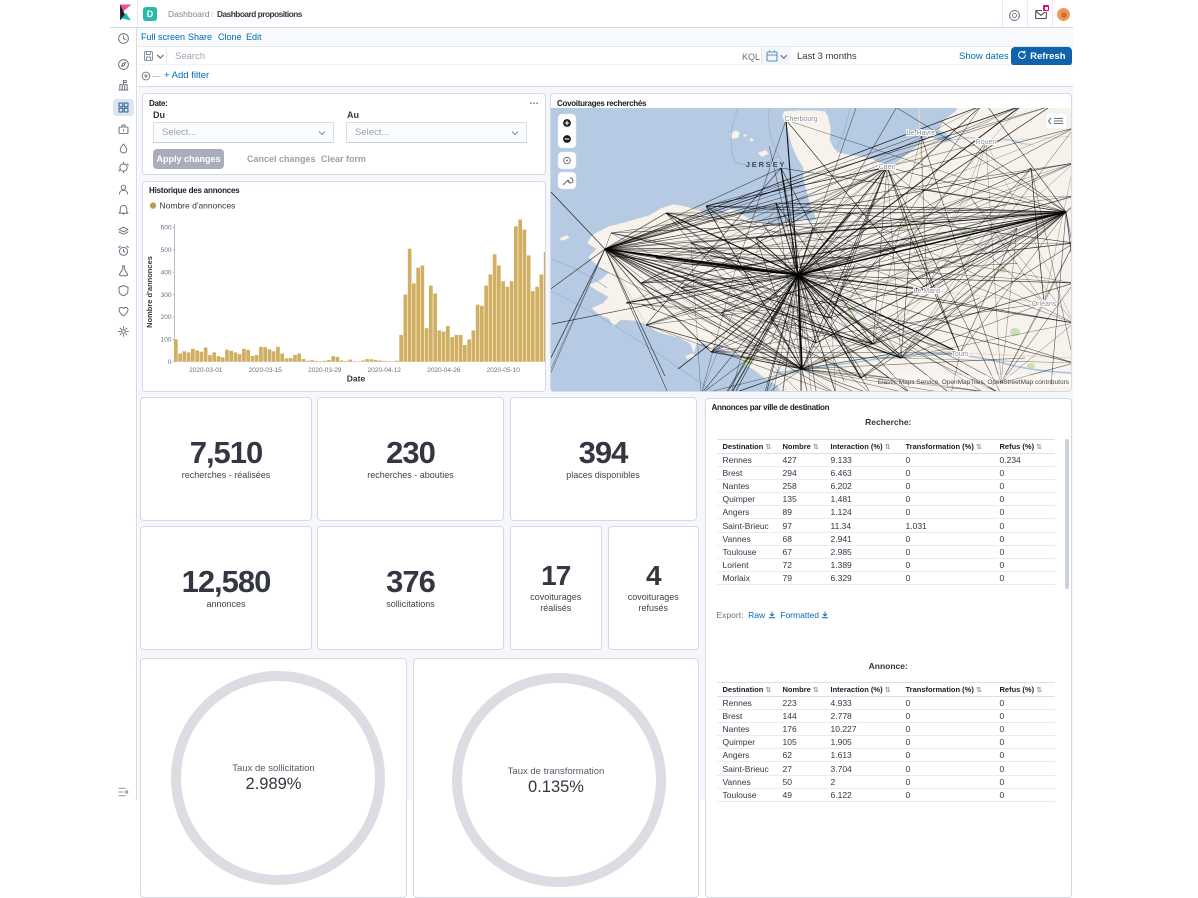 The image size is (1198, 898). What do you see at coordinates (887, 167) in the screenshot?
I see `svg-text: Caen` at bounding box center [887, 167].